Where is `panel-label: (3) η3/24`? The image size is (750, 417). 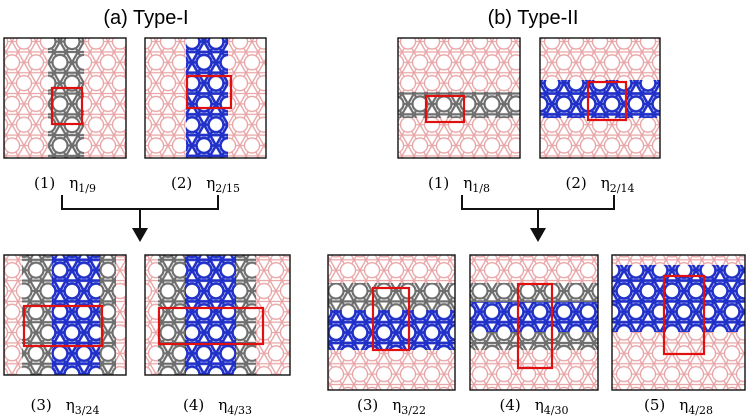 panel-label: (3) η3/24 is located at coordinates (65, 406).